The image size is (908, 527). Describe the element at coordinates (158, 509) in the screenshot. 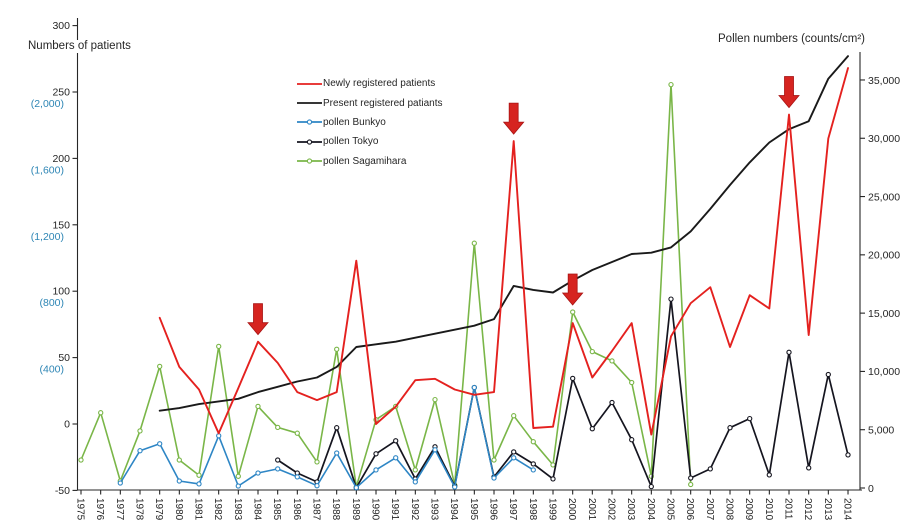

I see `x-tick-label: 1979` at that location.